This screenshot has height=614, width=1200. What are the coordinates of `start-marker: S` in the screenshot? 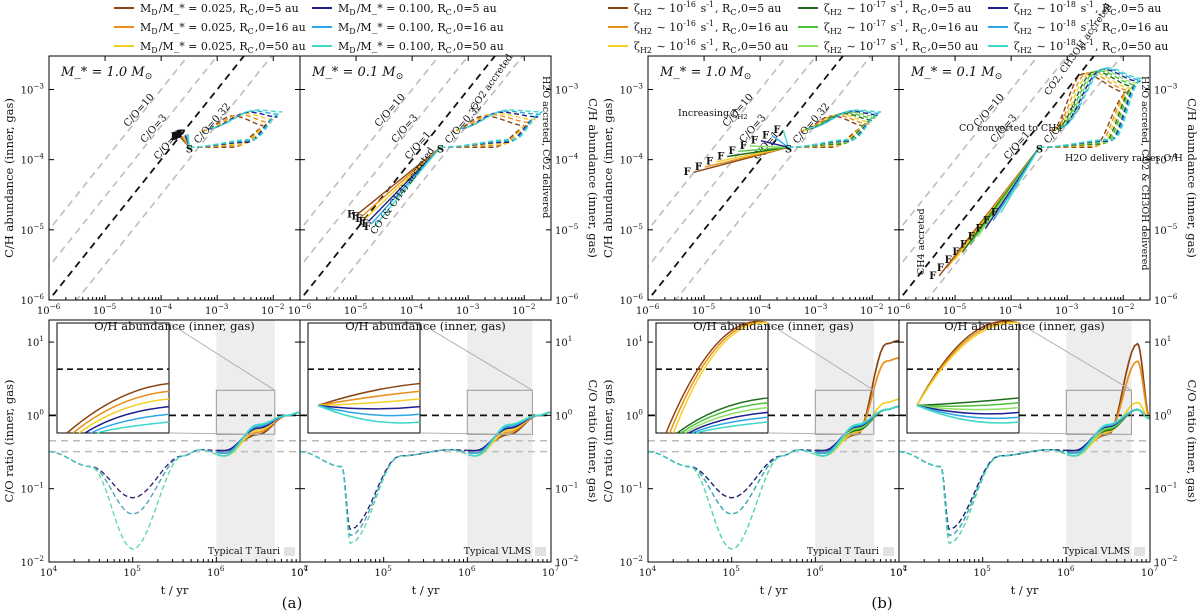 It's located at (440, 149).